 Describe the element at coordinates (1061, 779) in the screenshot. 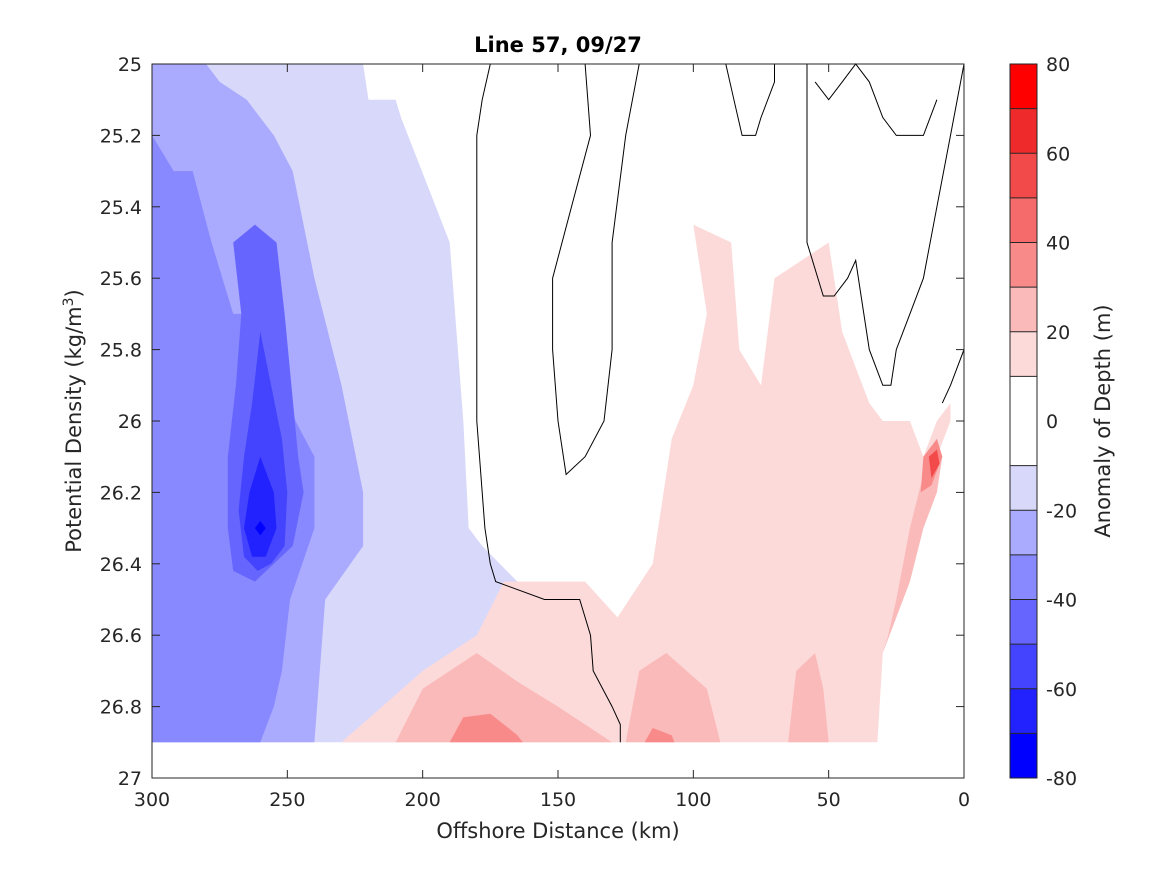

I see `colorbar-tick-label: -80` at that location.